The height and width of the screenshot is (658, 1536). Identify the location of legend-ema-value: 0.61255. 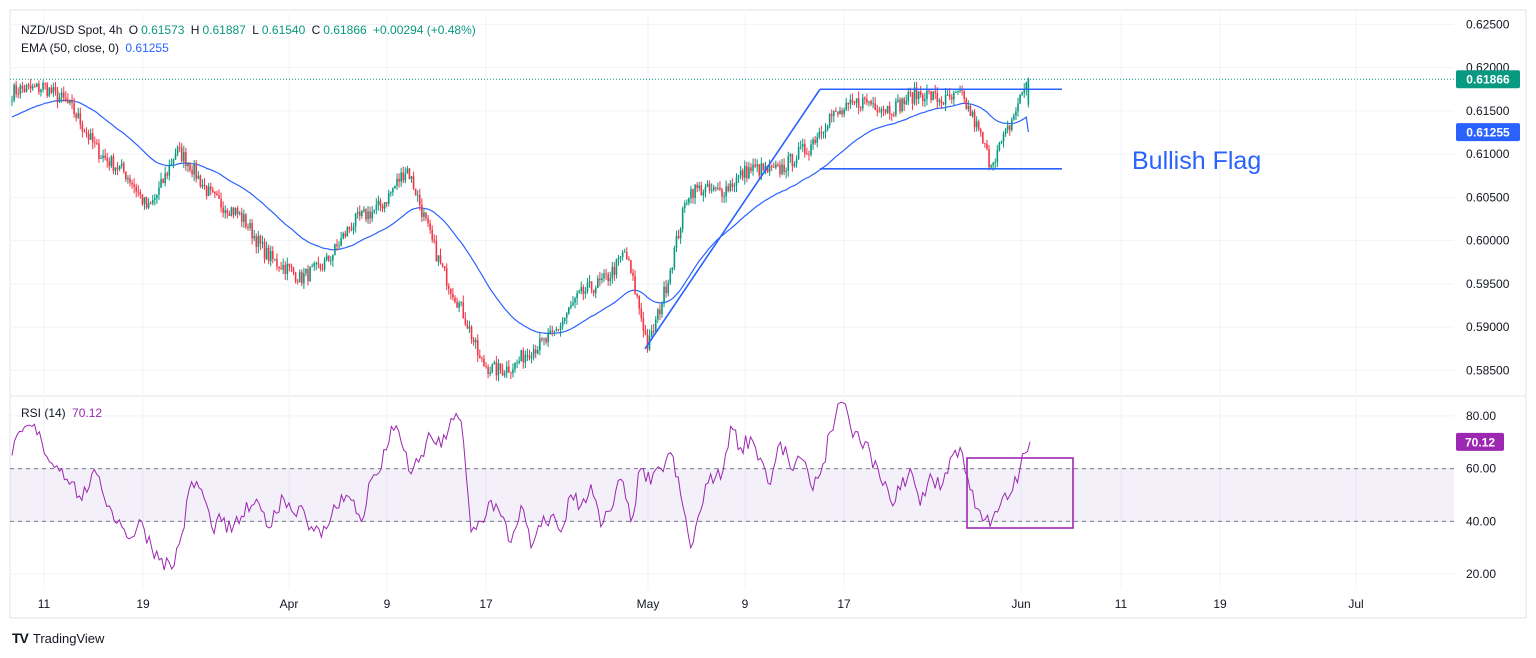
(147, 48).